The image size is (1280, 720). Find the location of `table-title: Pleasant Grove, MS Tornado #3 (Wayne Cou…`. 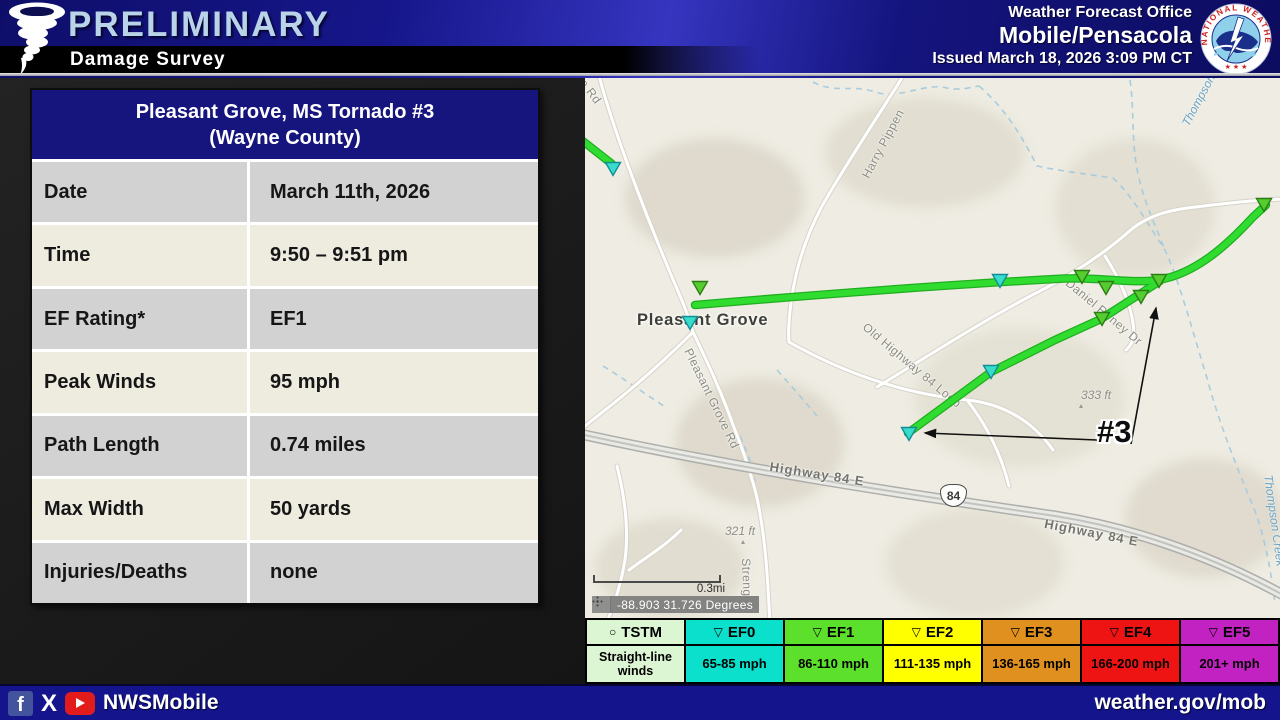

table-title: Pleasant Grove, MS Tornado #3 (Wayne Cou… is located at coordinates (285, 126).